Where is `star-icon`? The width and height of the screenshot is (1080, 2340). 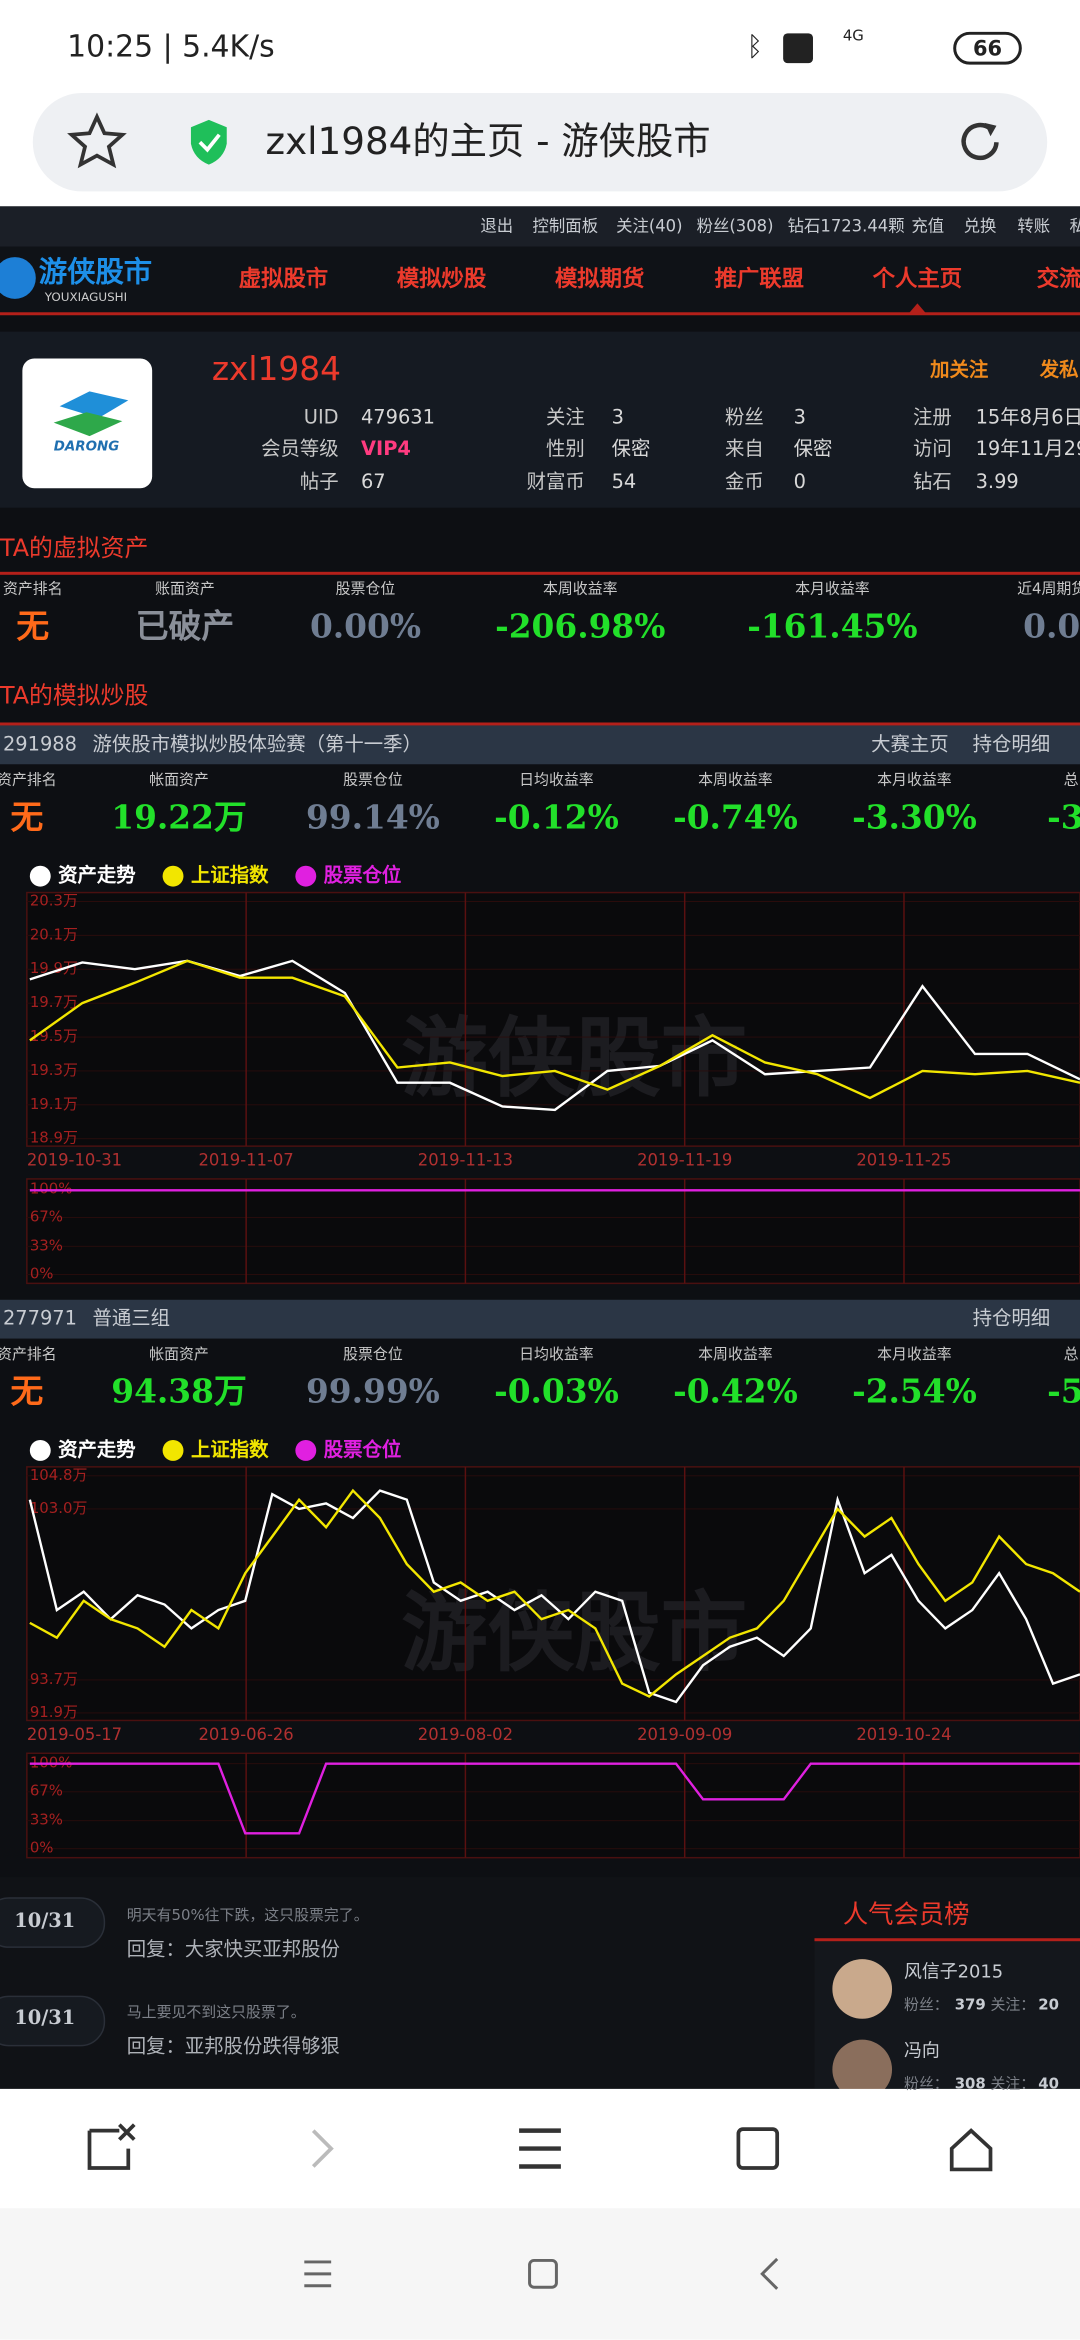 star-icon is located at coordinates (97, 140).